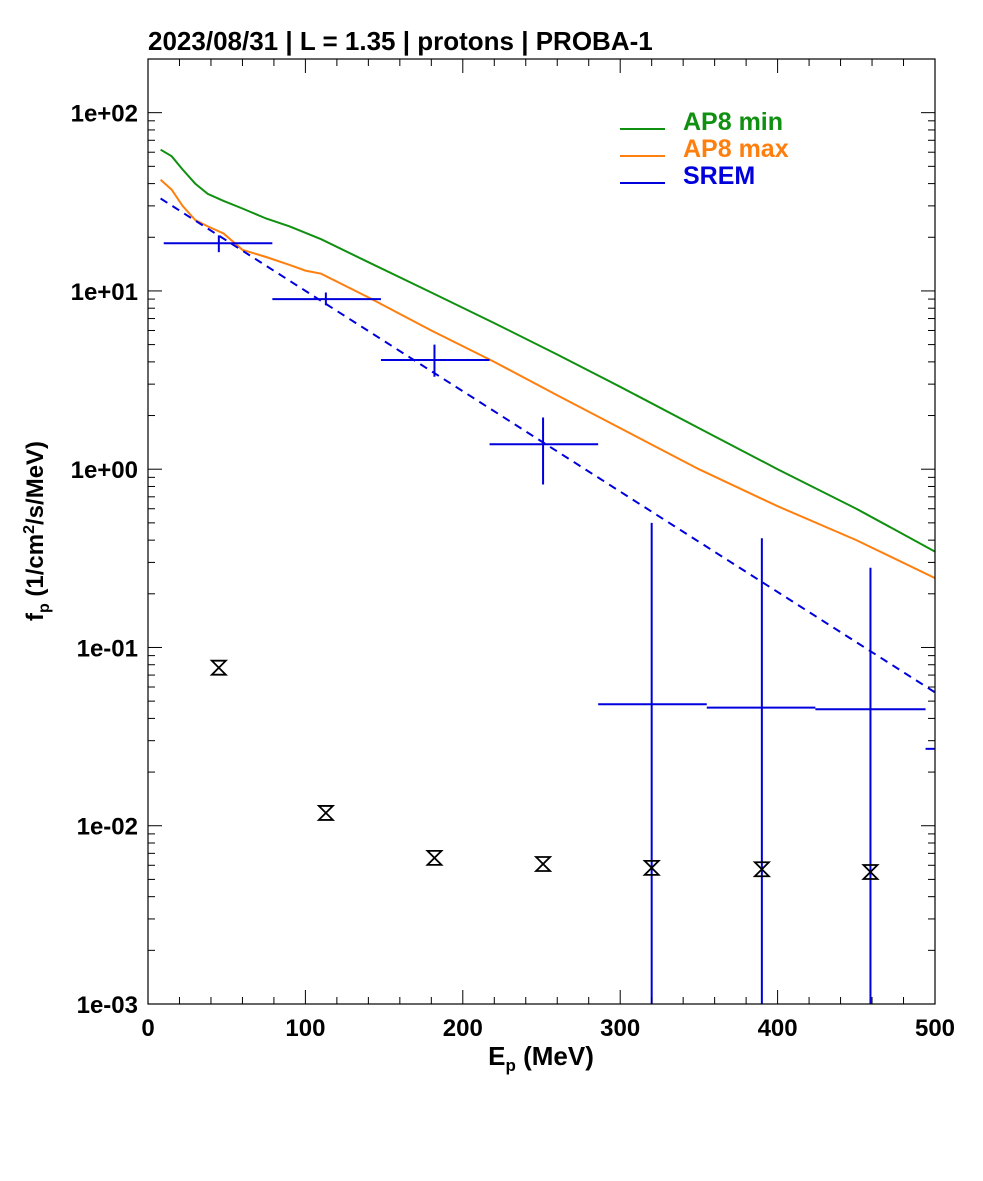 Image resolution: width=983 pixels, height=1181 pixels. I want to click on y-tick-label: 1e-02, so click(107, 827).